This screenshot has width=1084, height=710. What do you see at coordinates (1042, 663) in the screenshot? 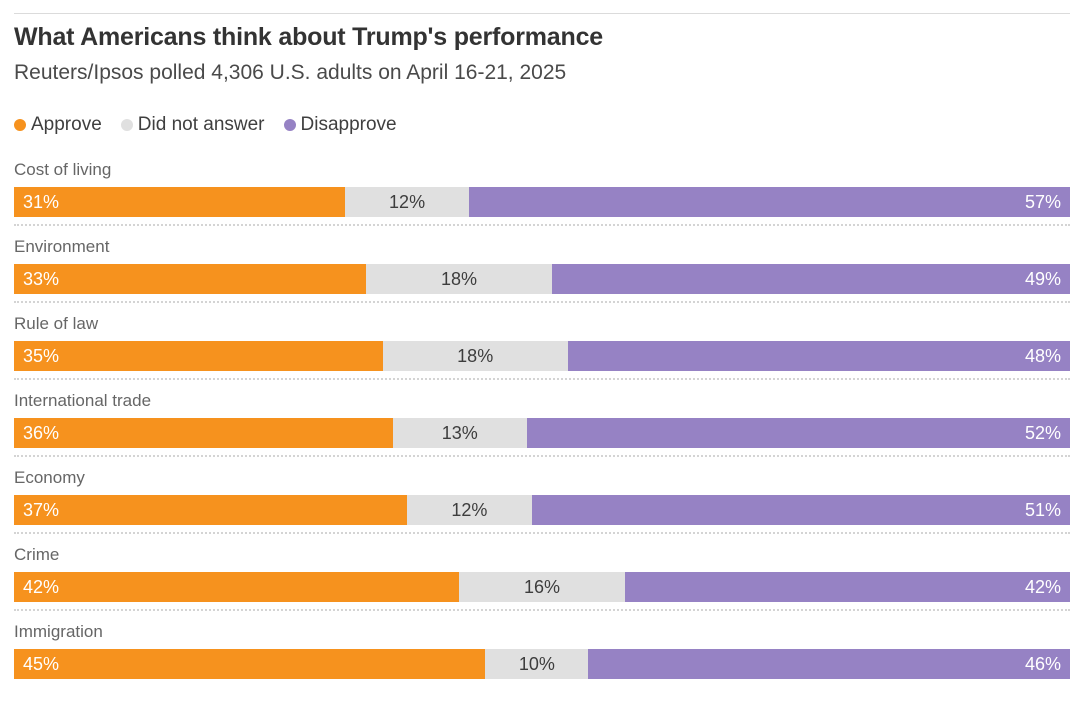
I see `value-label: 46%` at bounding box center [1042, 663].